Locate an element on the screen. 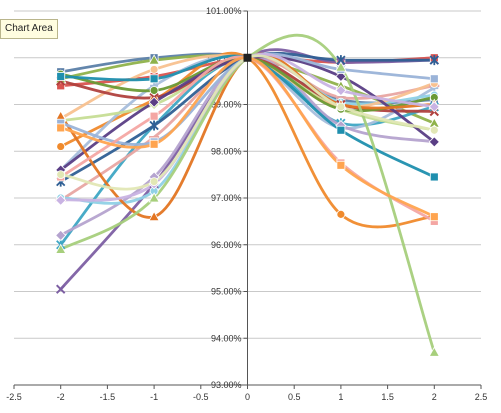  x-tick-label: -0.5 is located at coordinates (201, 397).